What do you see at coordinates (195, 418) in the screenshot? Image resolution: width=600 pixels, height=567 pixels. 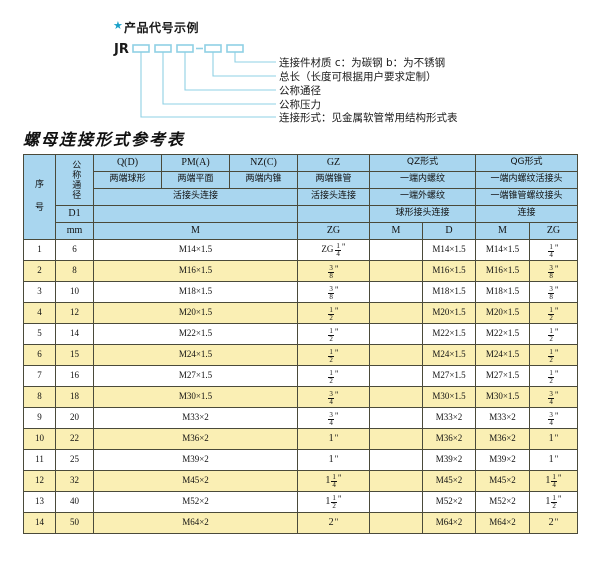 I see `cell-thread-m-union: M33×2` at bounding box center [195, 418].